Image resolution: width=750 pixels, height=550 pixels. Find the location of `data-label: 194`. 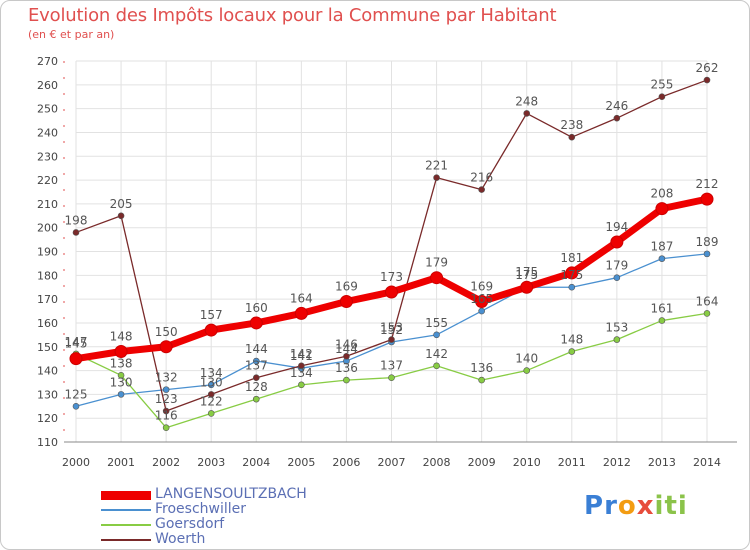

data-label: 194 is located at coordinates (616, 227).